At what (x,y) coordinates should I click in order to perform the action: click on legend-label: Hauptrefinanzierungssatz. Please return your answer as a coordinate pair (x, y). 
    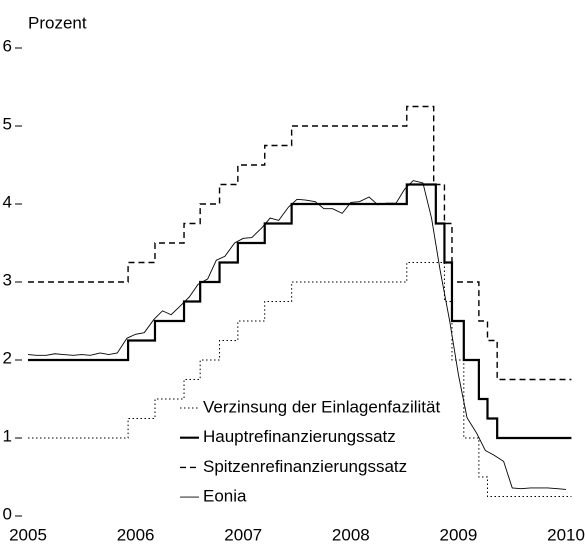
    Looking at the image, I should click on (299, 436).